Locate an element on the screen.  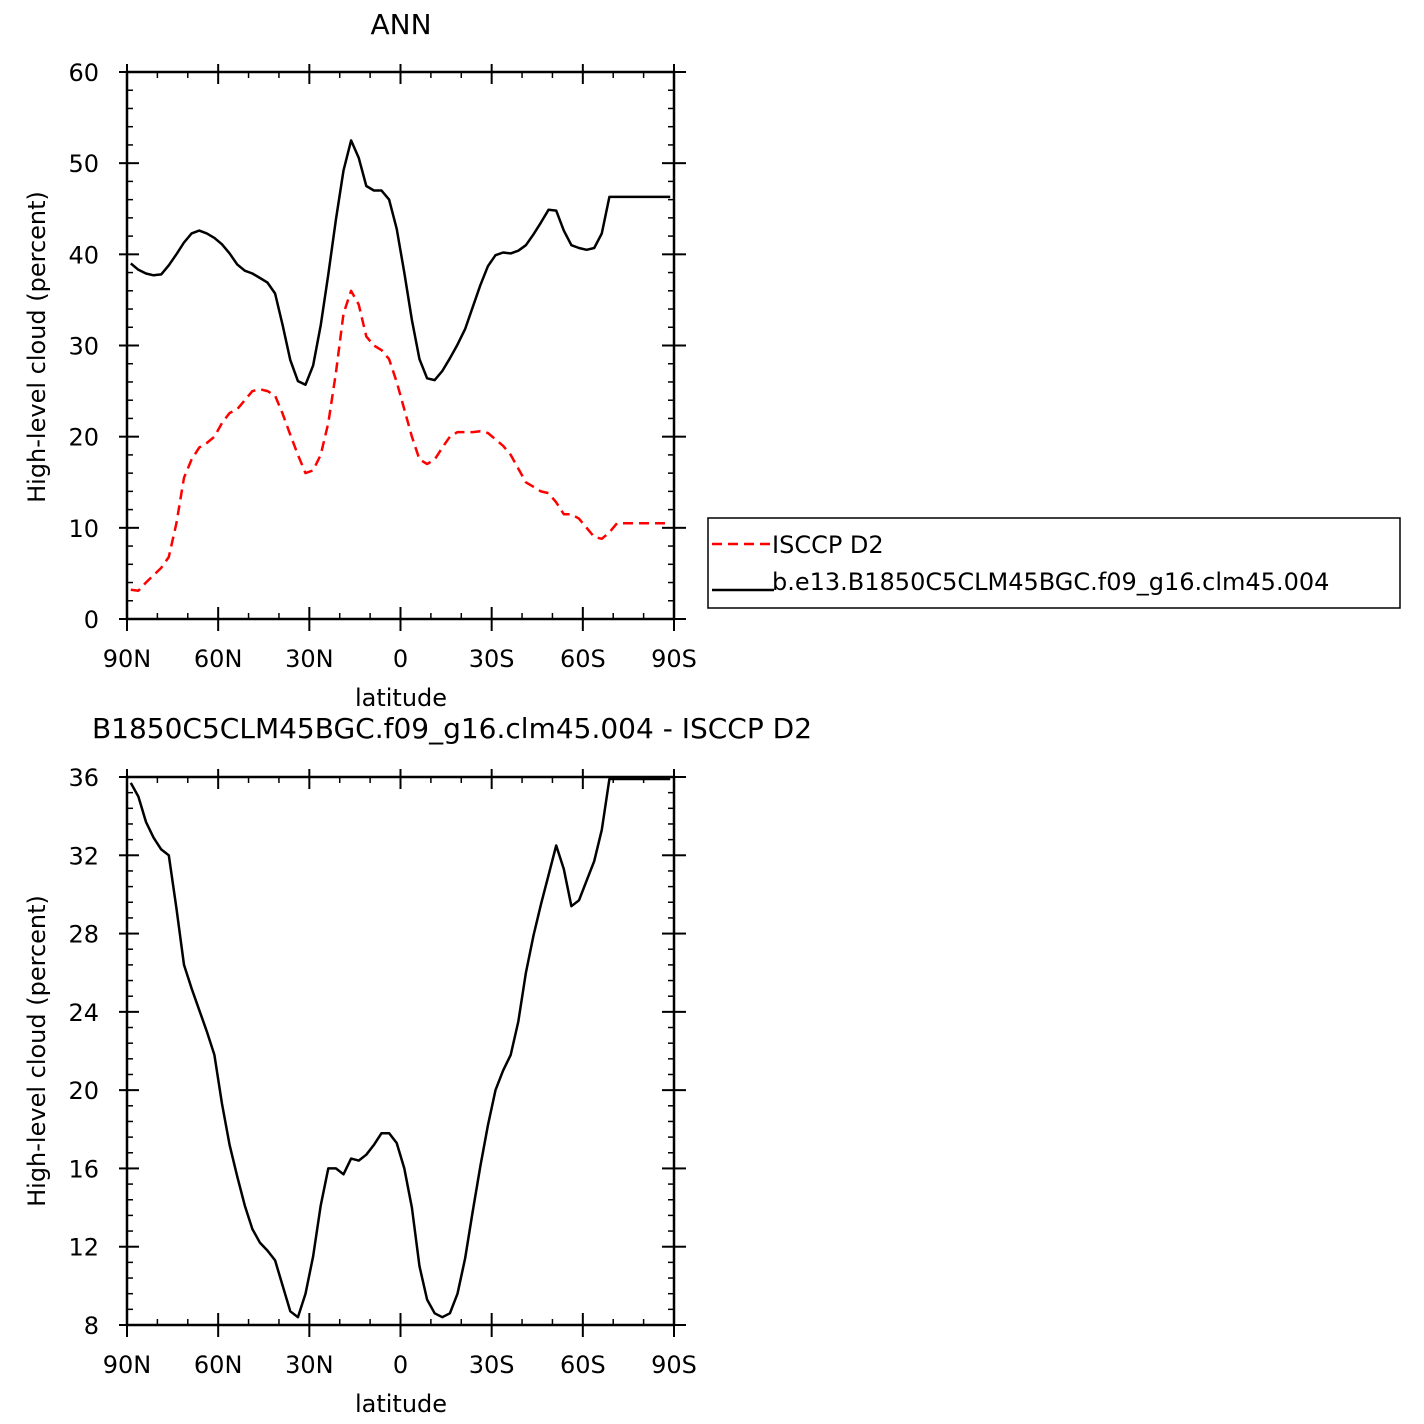
top-ytick-label: 10 is located at coordinates (83, 529).